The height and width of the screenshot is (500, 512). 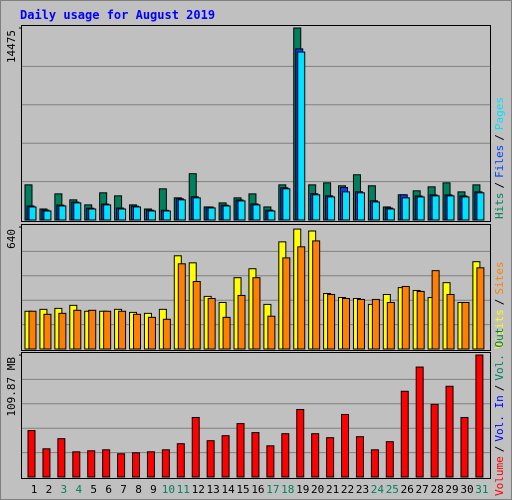 What do you see at coordinates (257, 489) in the screenshot?
I see `x-tick-label: 16` at bounding box center [257, 489].